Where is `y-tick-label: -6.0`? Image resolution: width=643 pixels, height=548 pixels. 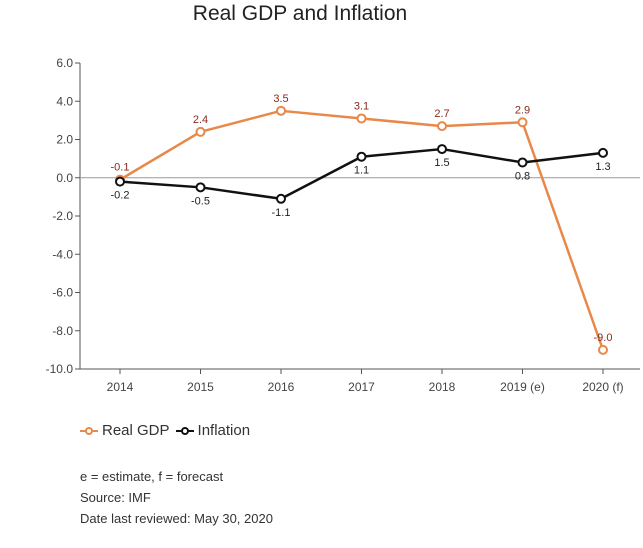
y-tick-label: -6.0 is located at coordinates (62, 293).